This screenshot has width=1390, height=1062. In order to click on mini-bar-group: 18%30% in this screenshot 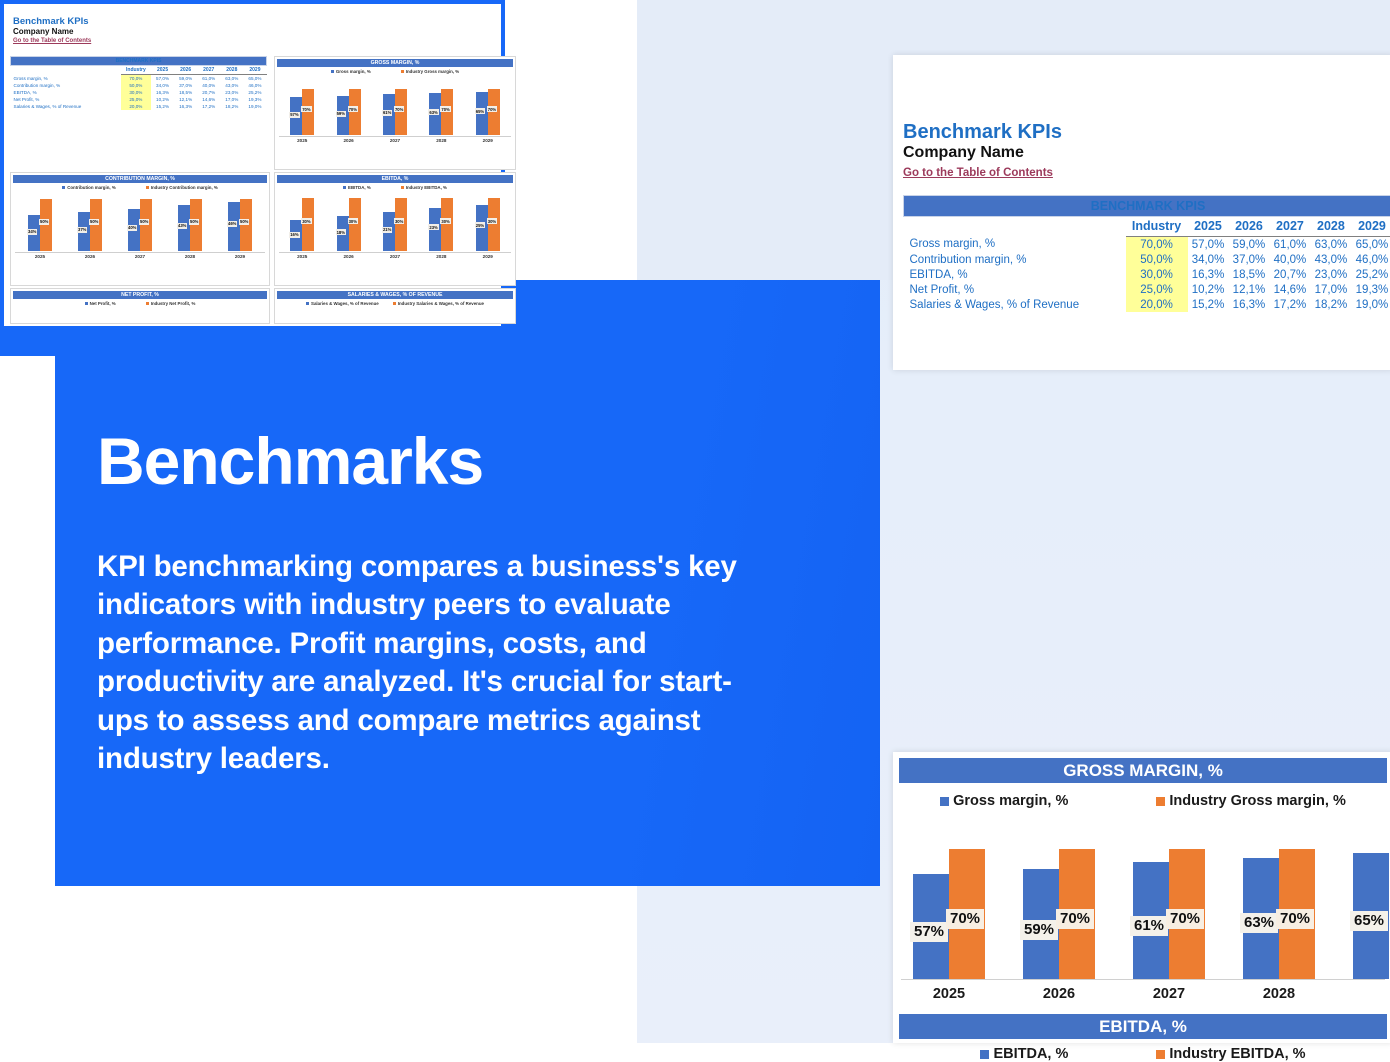, I will do `click(349, 222)`.